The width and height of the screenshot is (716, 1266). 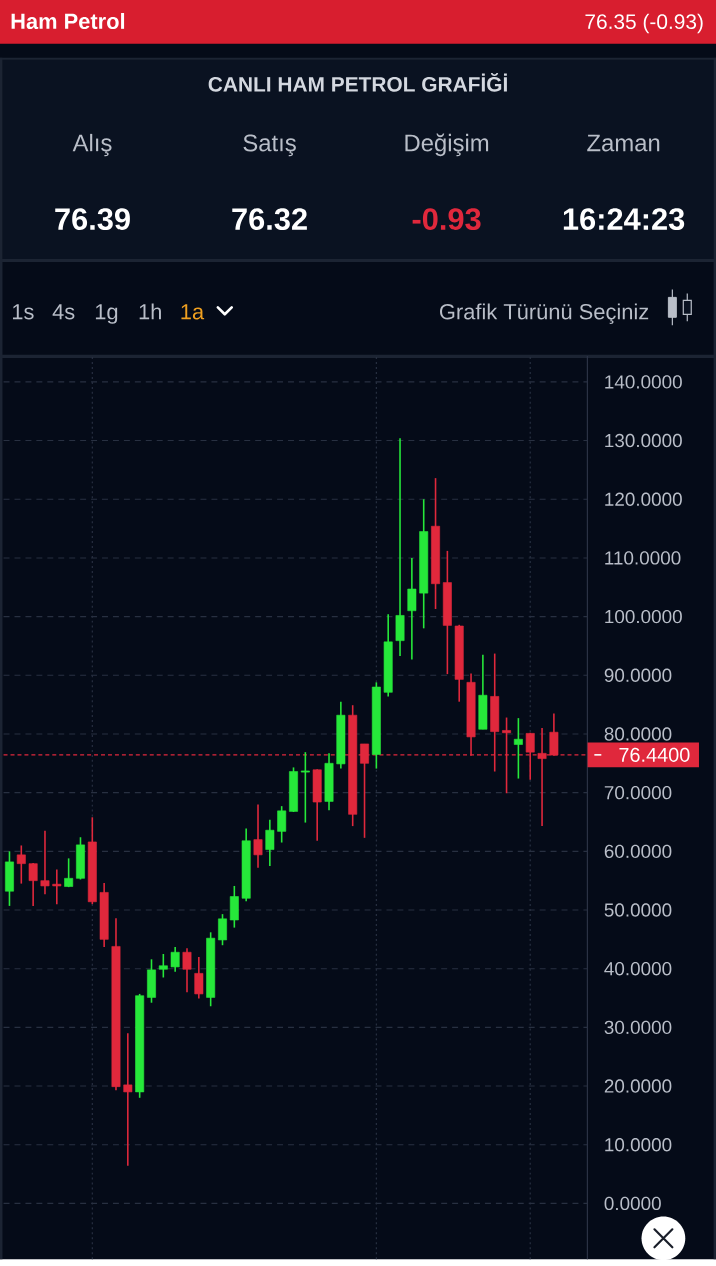 I want to click on text: Değişim, so click(x=447, y=145).